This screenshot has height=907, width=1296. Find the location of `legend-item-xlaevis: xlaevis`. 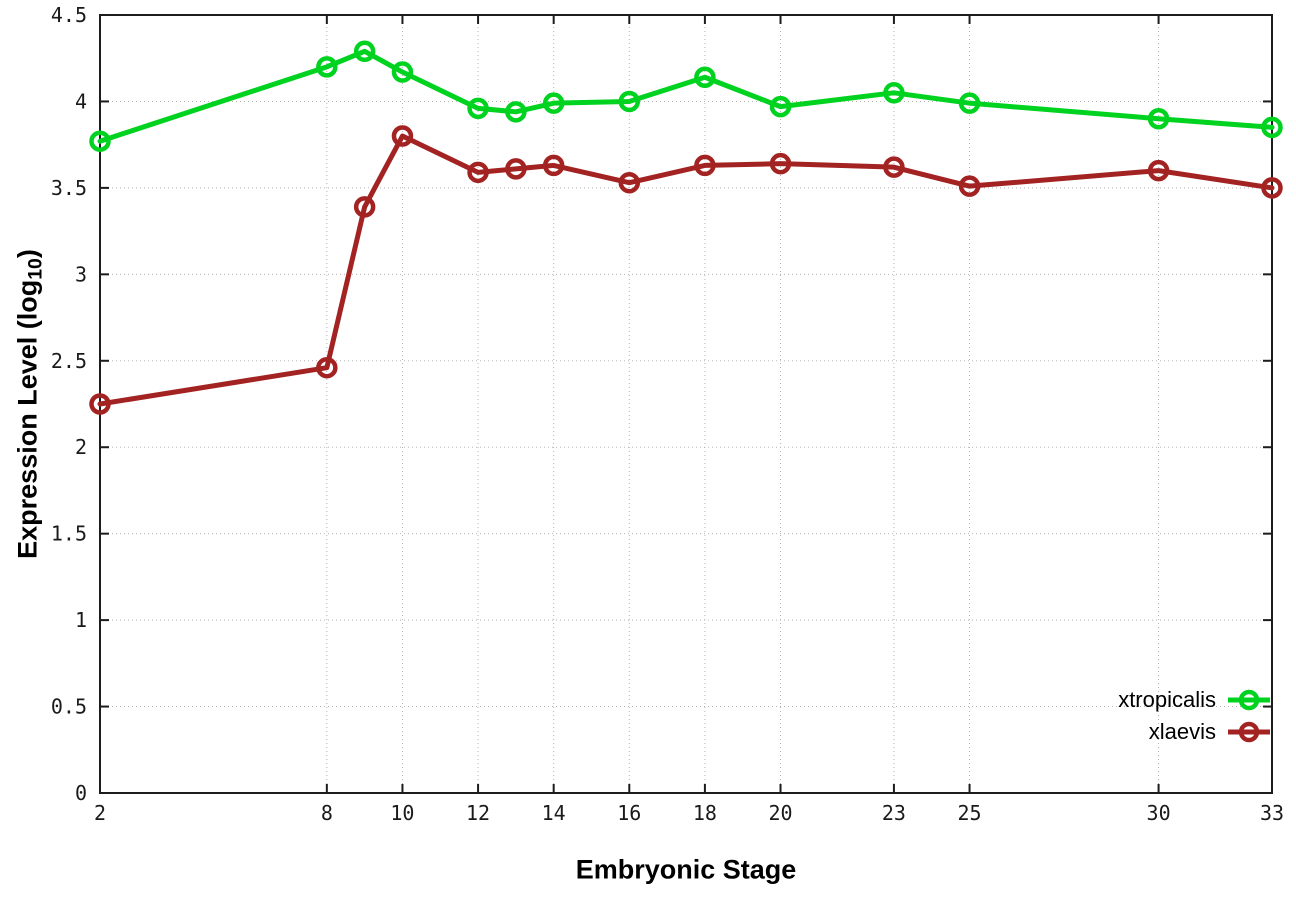

legend-item-xlaevis: xlaevis is located at coordinates (1195, 732).